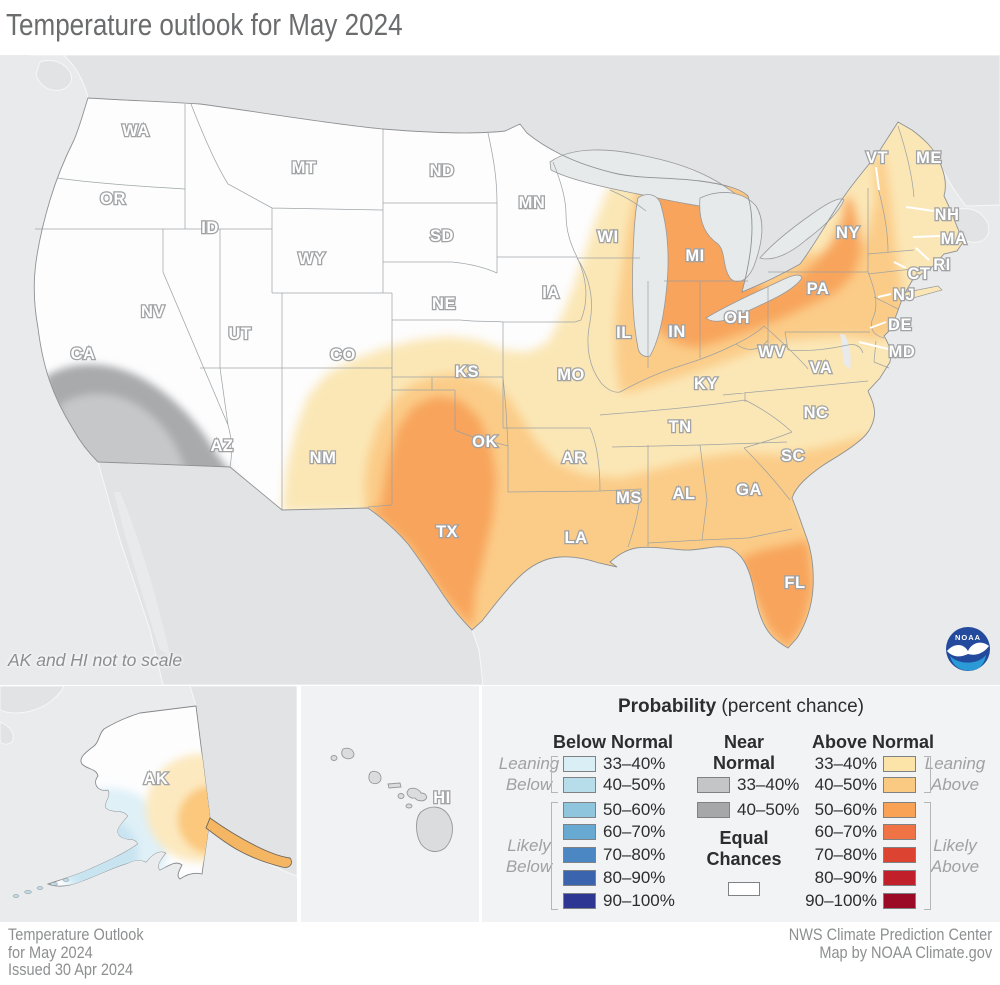 The height and width of the screenshot is (985, 1000). I want to click on state-label-oh: OH, so click(737, 318).